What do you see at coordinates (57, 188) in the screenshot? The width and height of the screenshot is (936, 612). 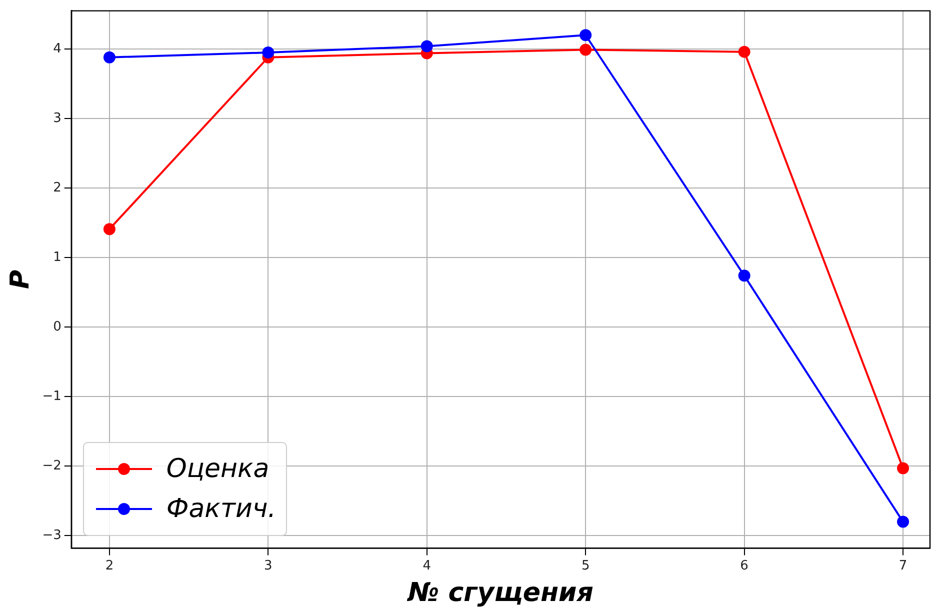 I see `y-tick-label: 2` at bounding box center [57, 188].